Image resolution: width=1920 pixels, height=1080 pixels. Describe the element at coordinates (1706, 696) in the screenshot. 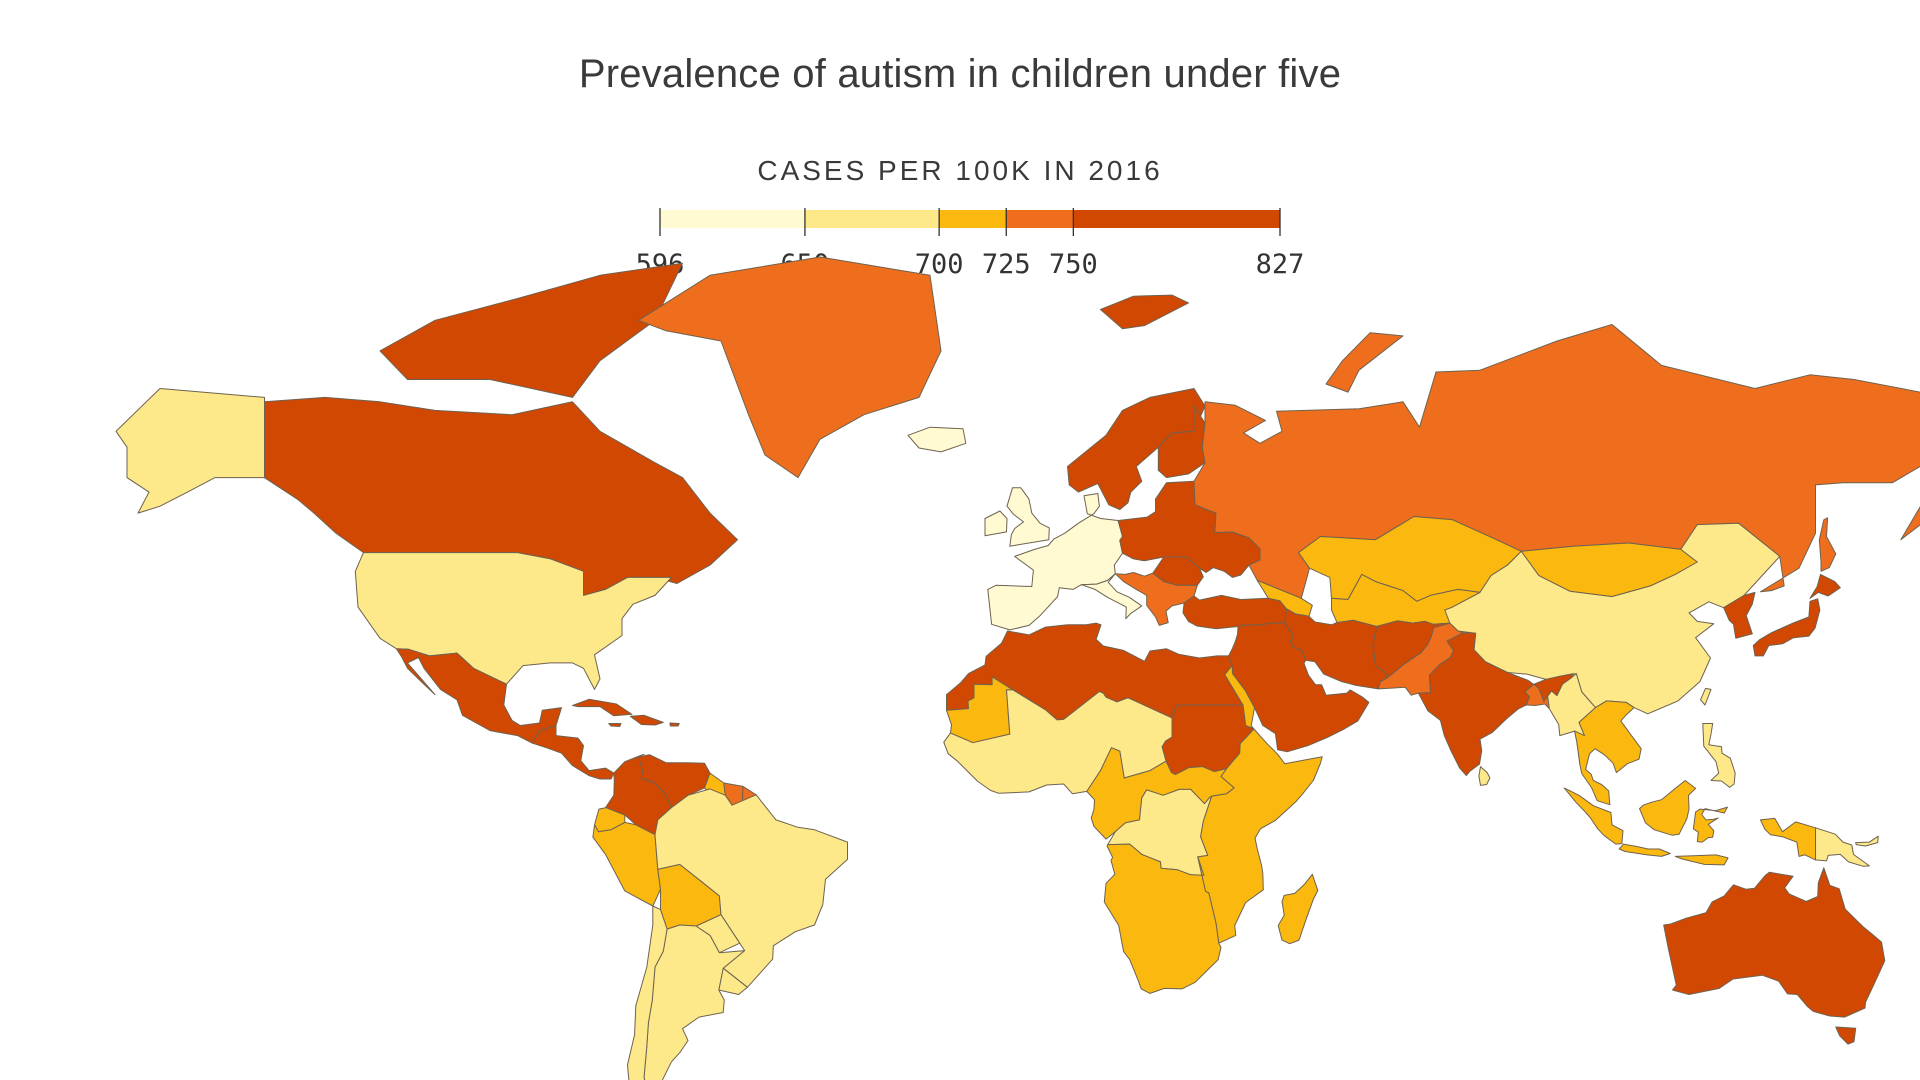

I see `region-taiwan` at that location.